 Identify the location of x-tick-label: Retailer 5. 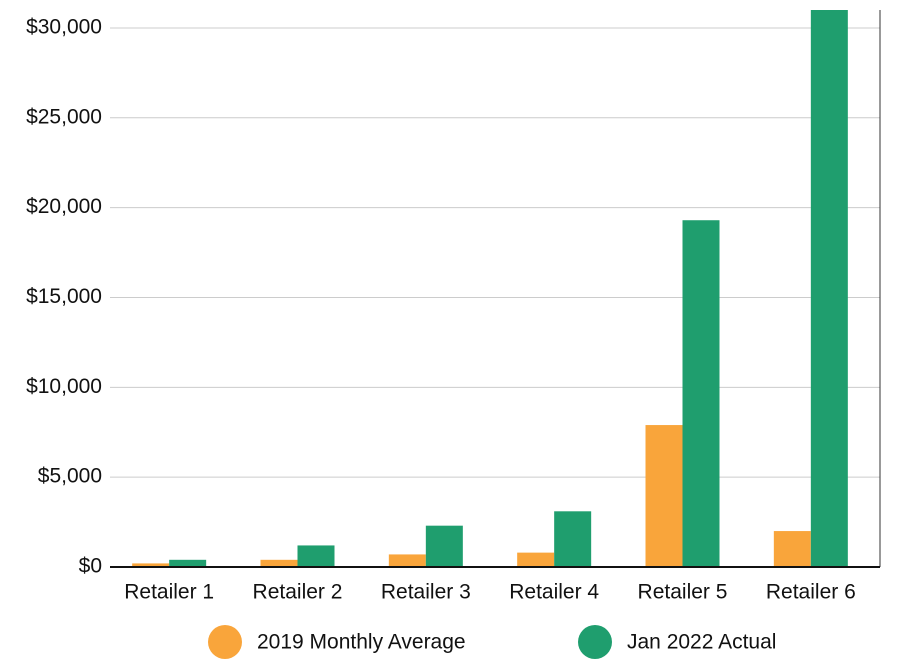
(683, 592).